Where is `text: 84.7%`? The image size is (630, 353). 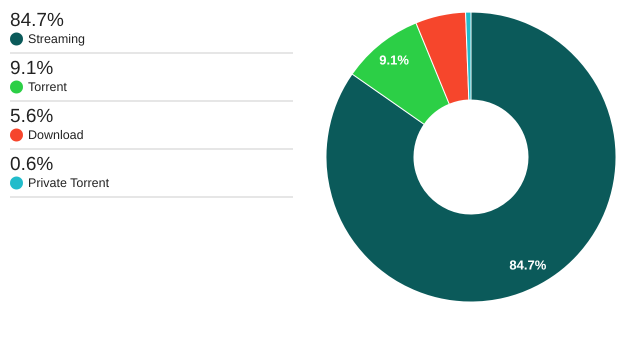
text: 84.7% is located at coordinates (37, 20).